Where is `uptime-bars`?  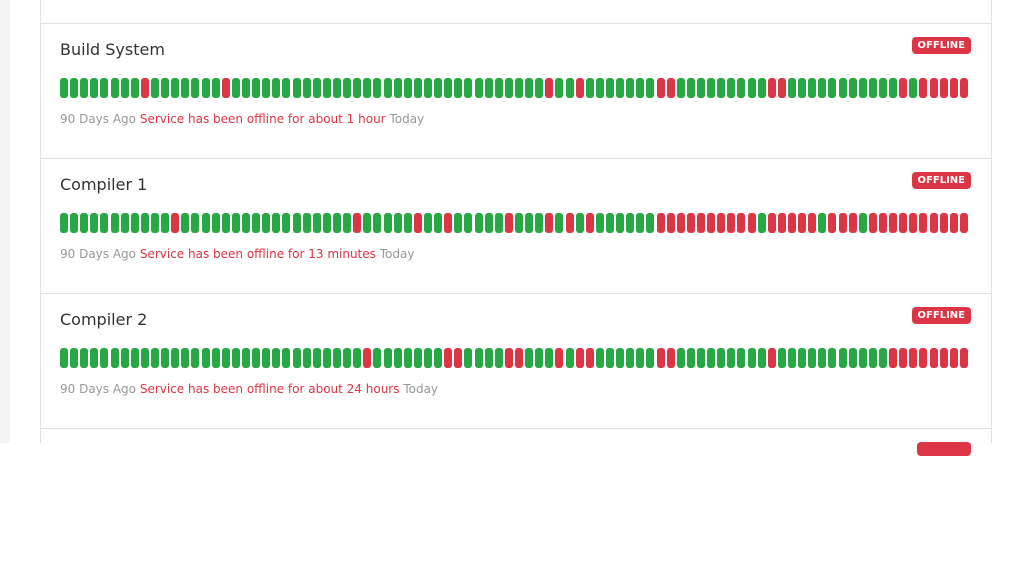 uptime-bars is located at coordinates (515, 358).